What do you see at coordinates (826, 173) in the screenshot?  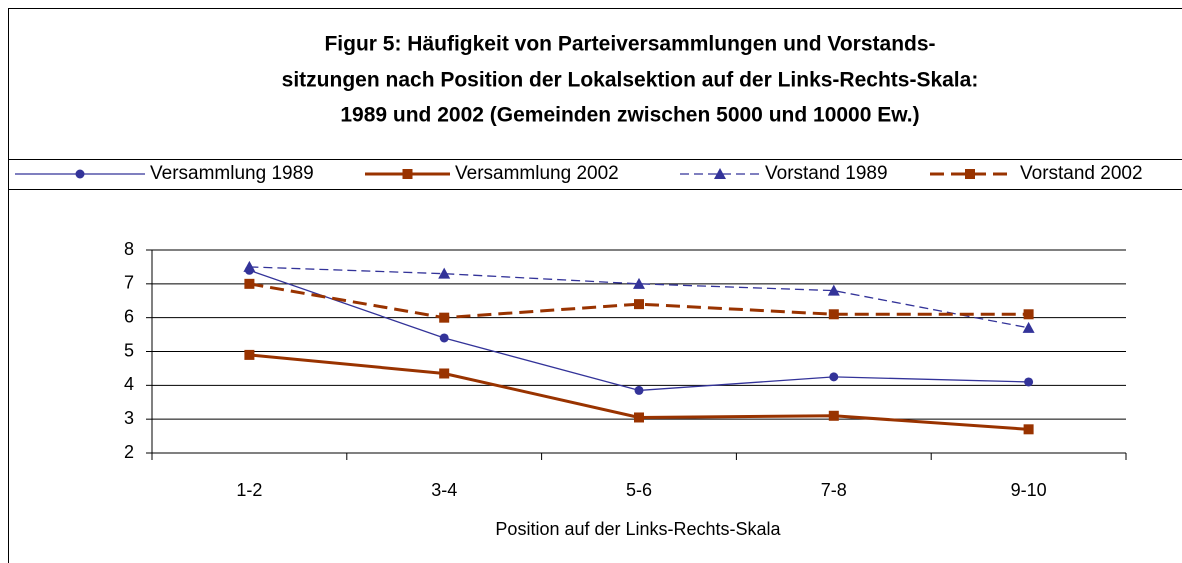 I see `legend-label: Vorstand 1989` at bounding box center [826, 173].